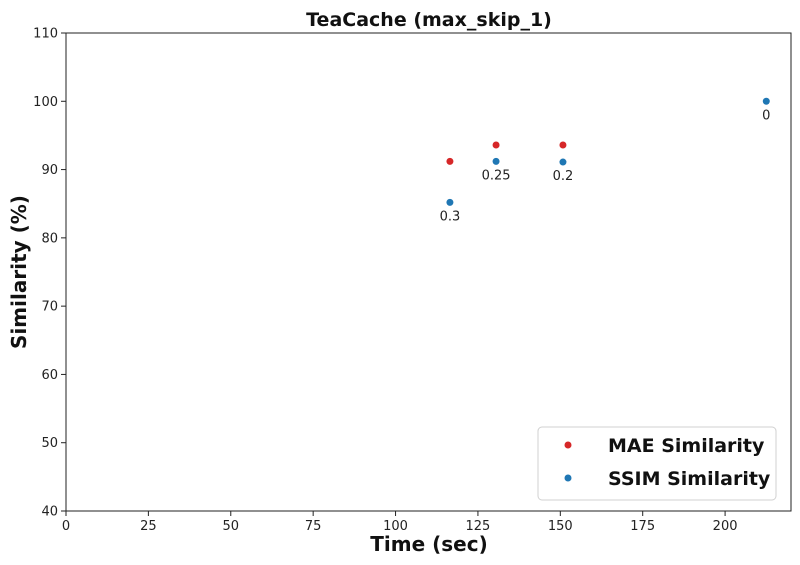  I want to click on y-axis-title: Similarity (%), so click(19, 272).